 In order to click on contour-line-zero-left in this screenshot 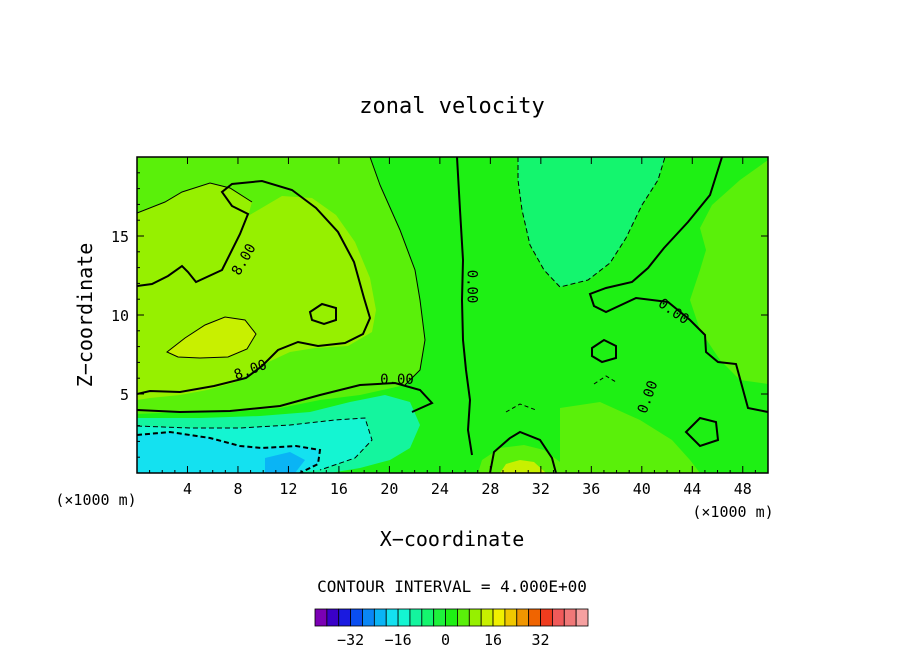, I will do `click(254, 287)`.